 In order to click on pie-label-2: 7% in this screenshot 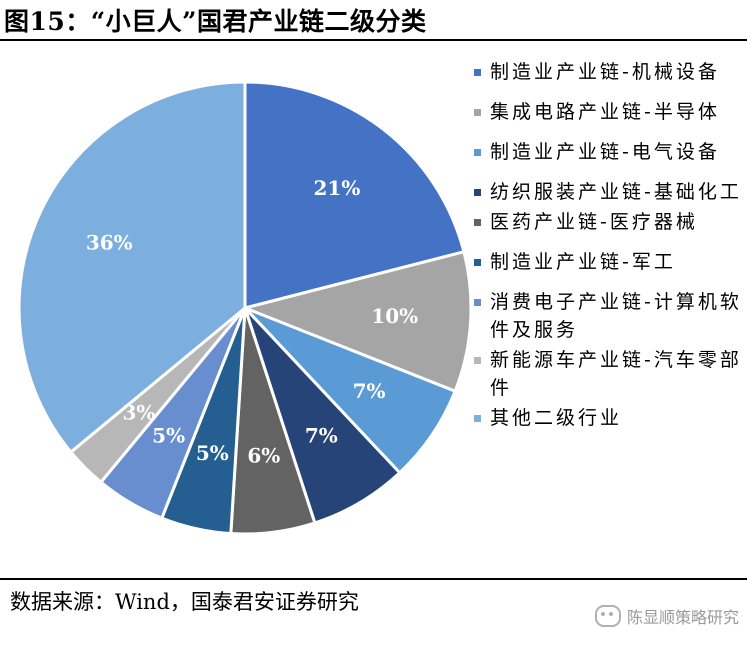, I will do `click(369, 391)`.